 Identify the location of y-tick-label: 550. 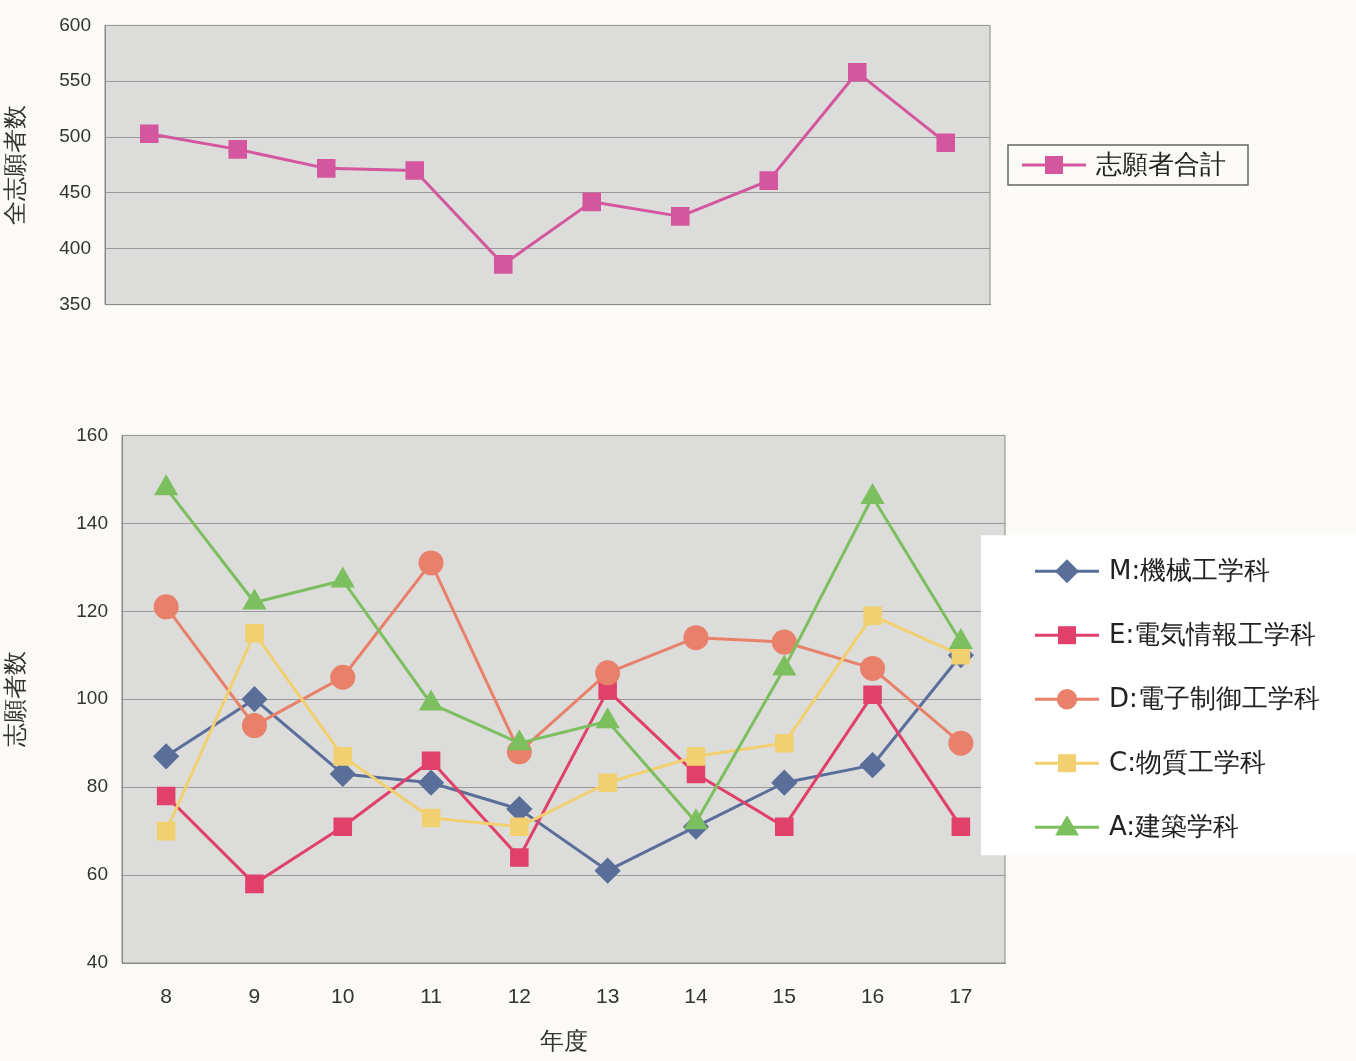
(75, 80).